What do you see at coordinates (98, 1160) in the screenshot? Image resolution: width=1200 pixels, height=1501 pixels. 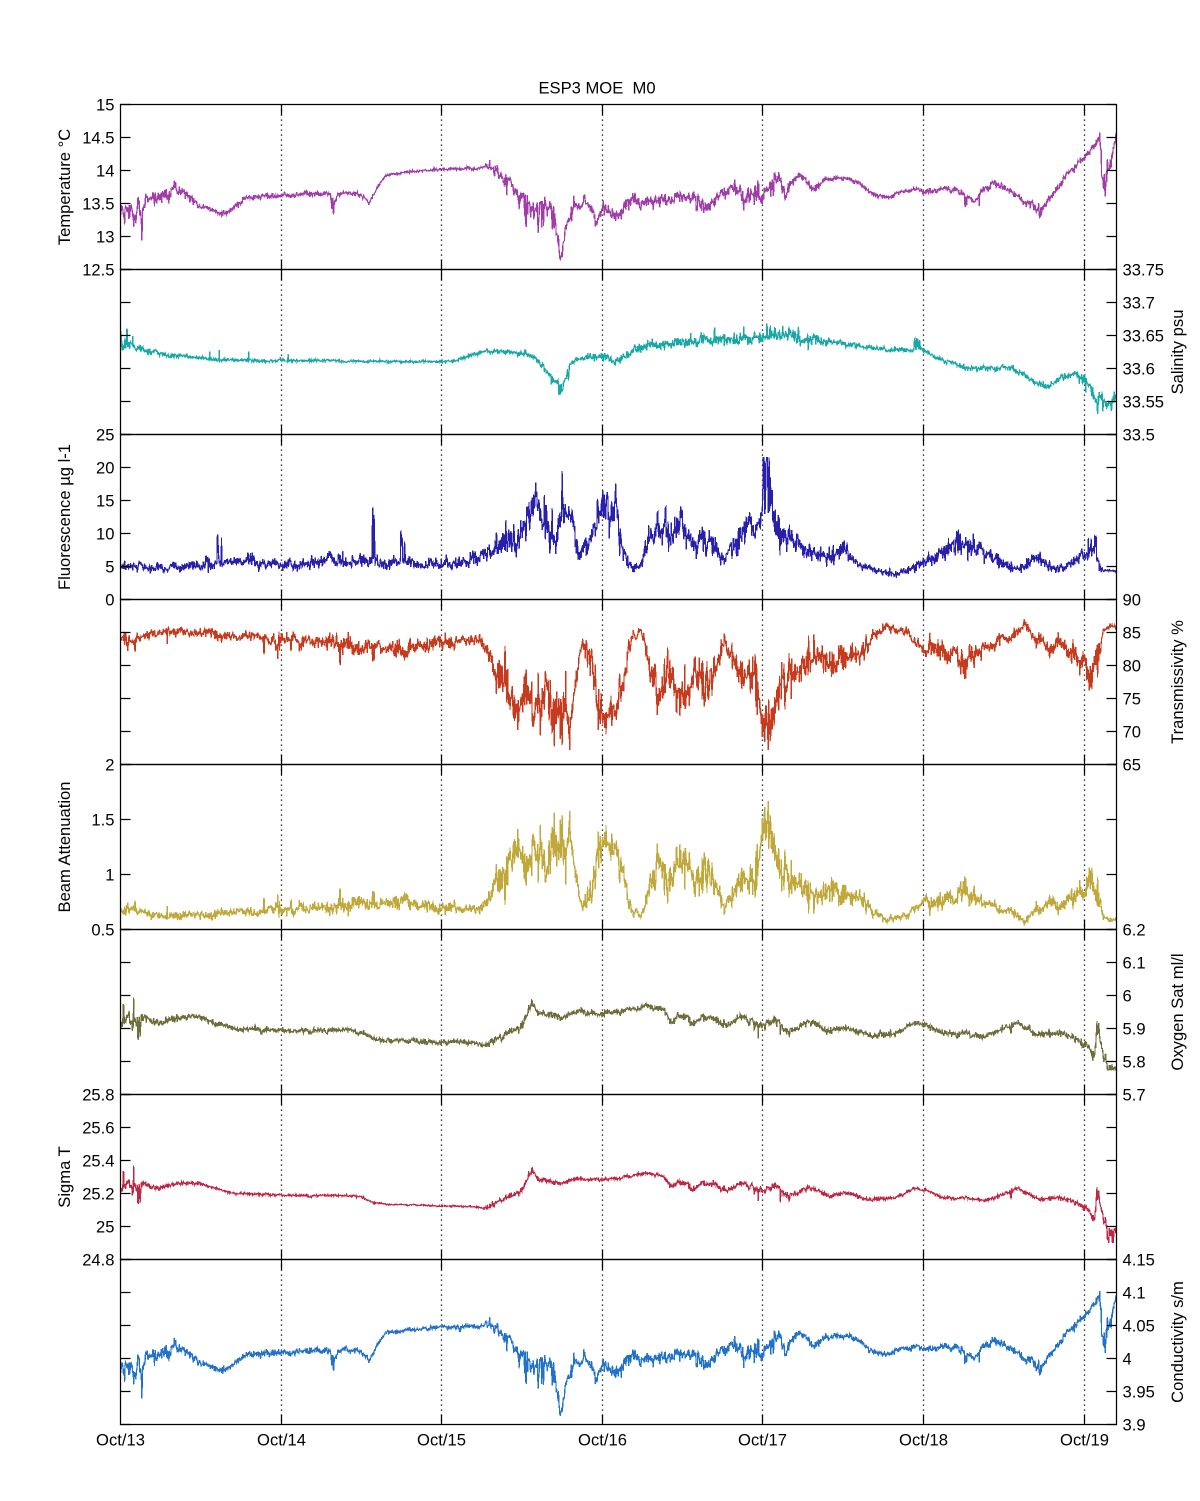 I see `svg-text: 25.4` at bounding box center [98, 1160].